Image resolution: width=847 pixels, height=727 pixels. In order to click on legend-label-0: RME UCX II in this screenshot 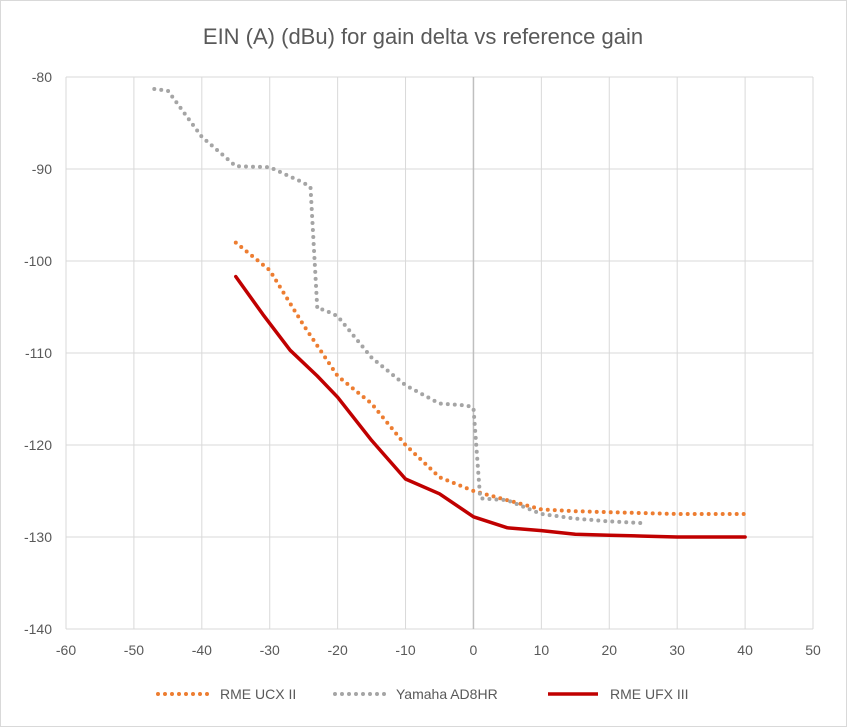, I will do `click(258, 694)`.